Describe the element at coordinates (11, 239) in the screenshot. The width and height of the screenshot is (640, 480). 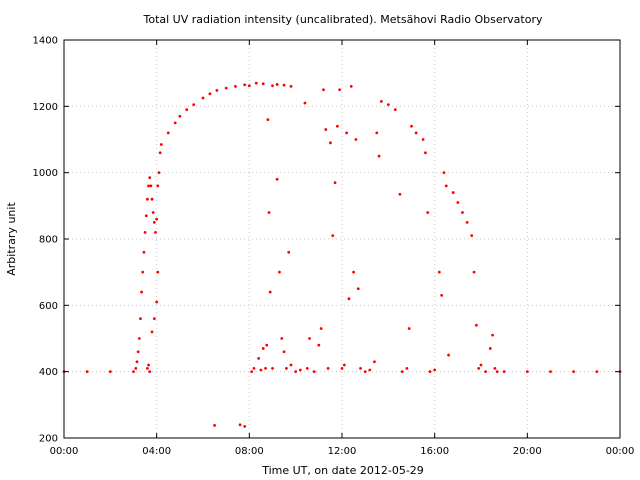
I see `y-axis-label: Arbitrary unit` at that location.